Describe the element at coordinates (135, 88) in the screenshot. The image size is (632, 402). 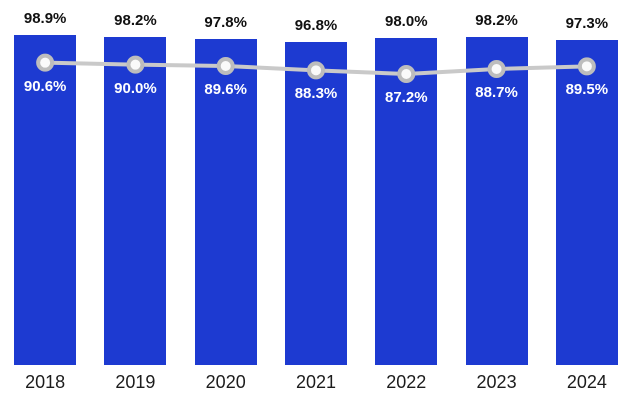
I see `line-value-label: 90.0%` at that location.